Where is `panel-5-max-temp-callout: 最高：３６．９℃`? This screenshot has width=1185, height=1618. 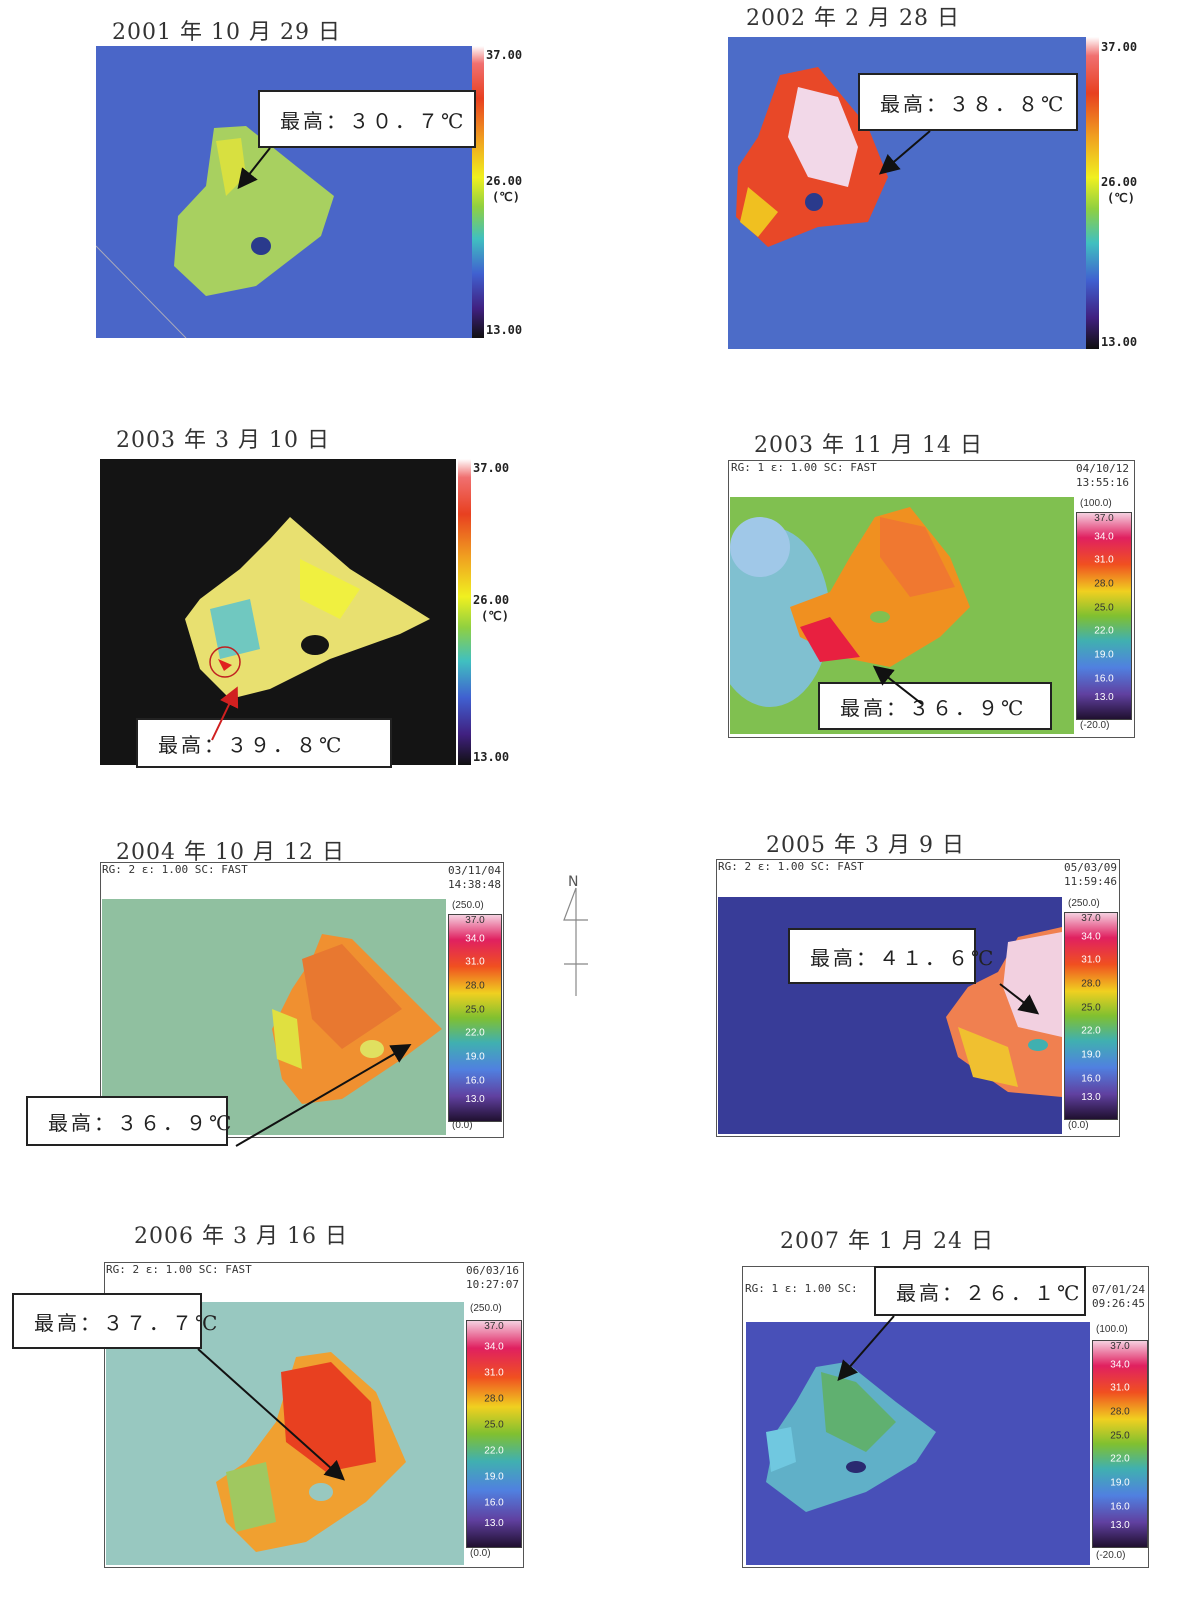
panel-5-max-temp-callout: 最高：３６．９℃ is located at coordinates (128, 1121).